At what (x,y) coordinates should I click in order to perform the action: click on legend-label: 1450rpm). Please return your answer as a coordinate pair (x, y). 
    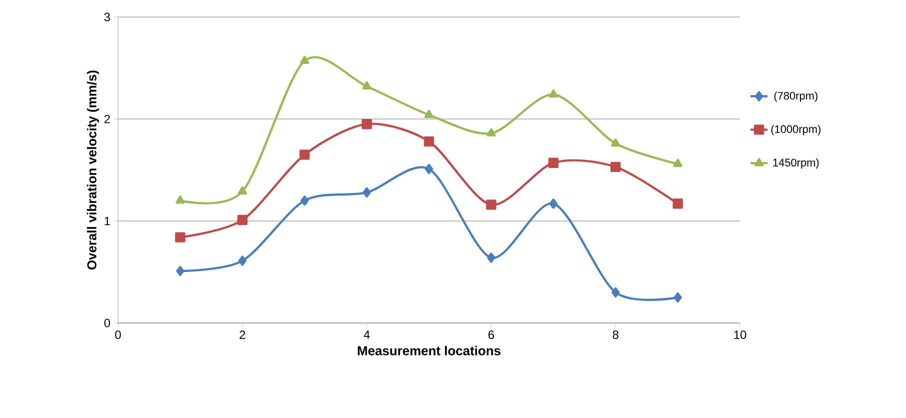
    Looking at the image, I should click on (796, 163).